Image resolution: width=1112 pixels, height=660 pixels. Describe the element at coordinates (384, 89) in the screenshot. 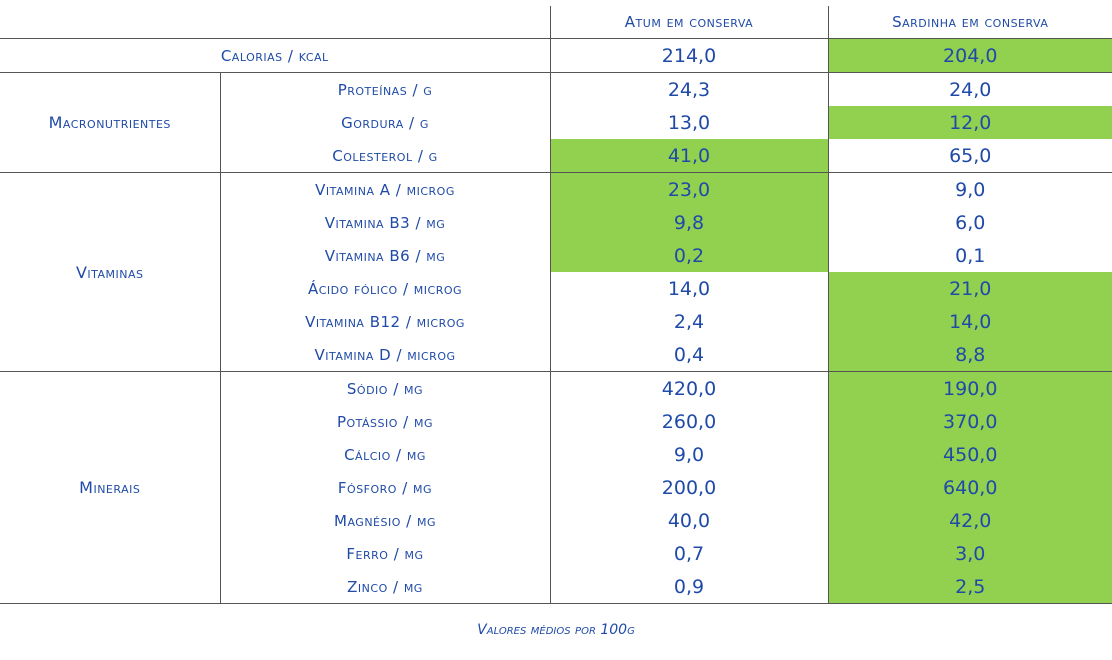

I see `nutrient-label: Proteínas / g` at that location.